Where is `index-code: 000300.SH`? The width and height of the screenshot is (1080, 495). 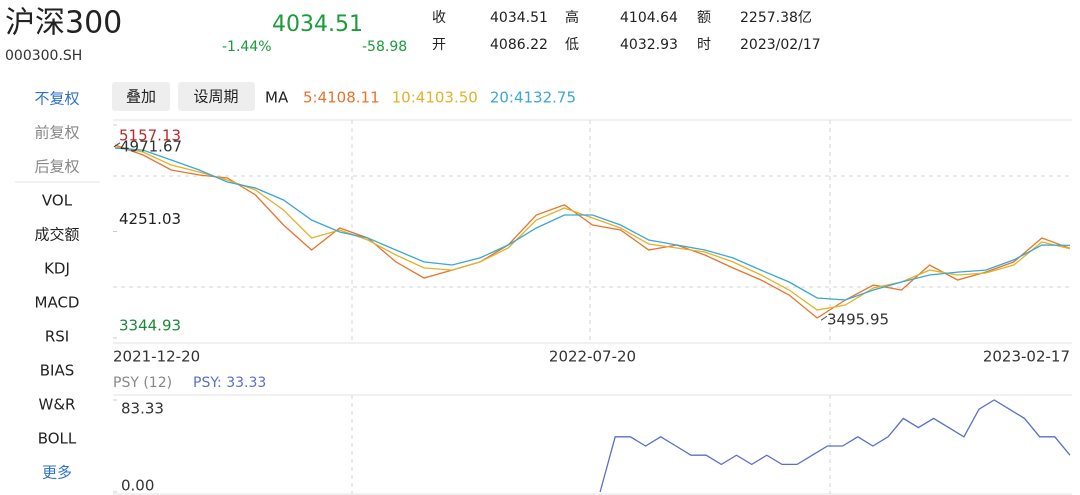 index-code: 000300.SH is located at coordinates (43, 56).